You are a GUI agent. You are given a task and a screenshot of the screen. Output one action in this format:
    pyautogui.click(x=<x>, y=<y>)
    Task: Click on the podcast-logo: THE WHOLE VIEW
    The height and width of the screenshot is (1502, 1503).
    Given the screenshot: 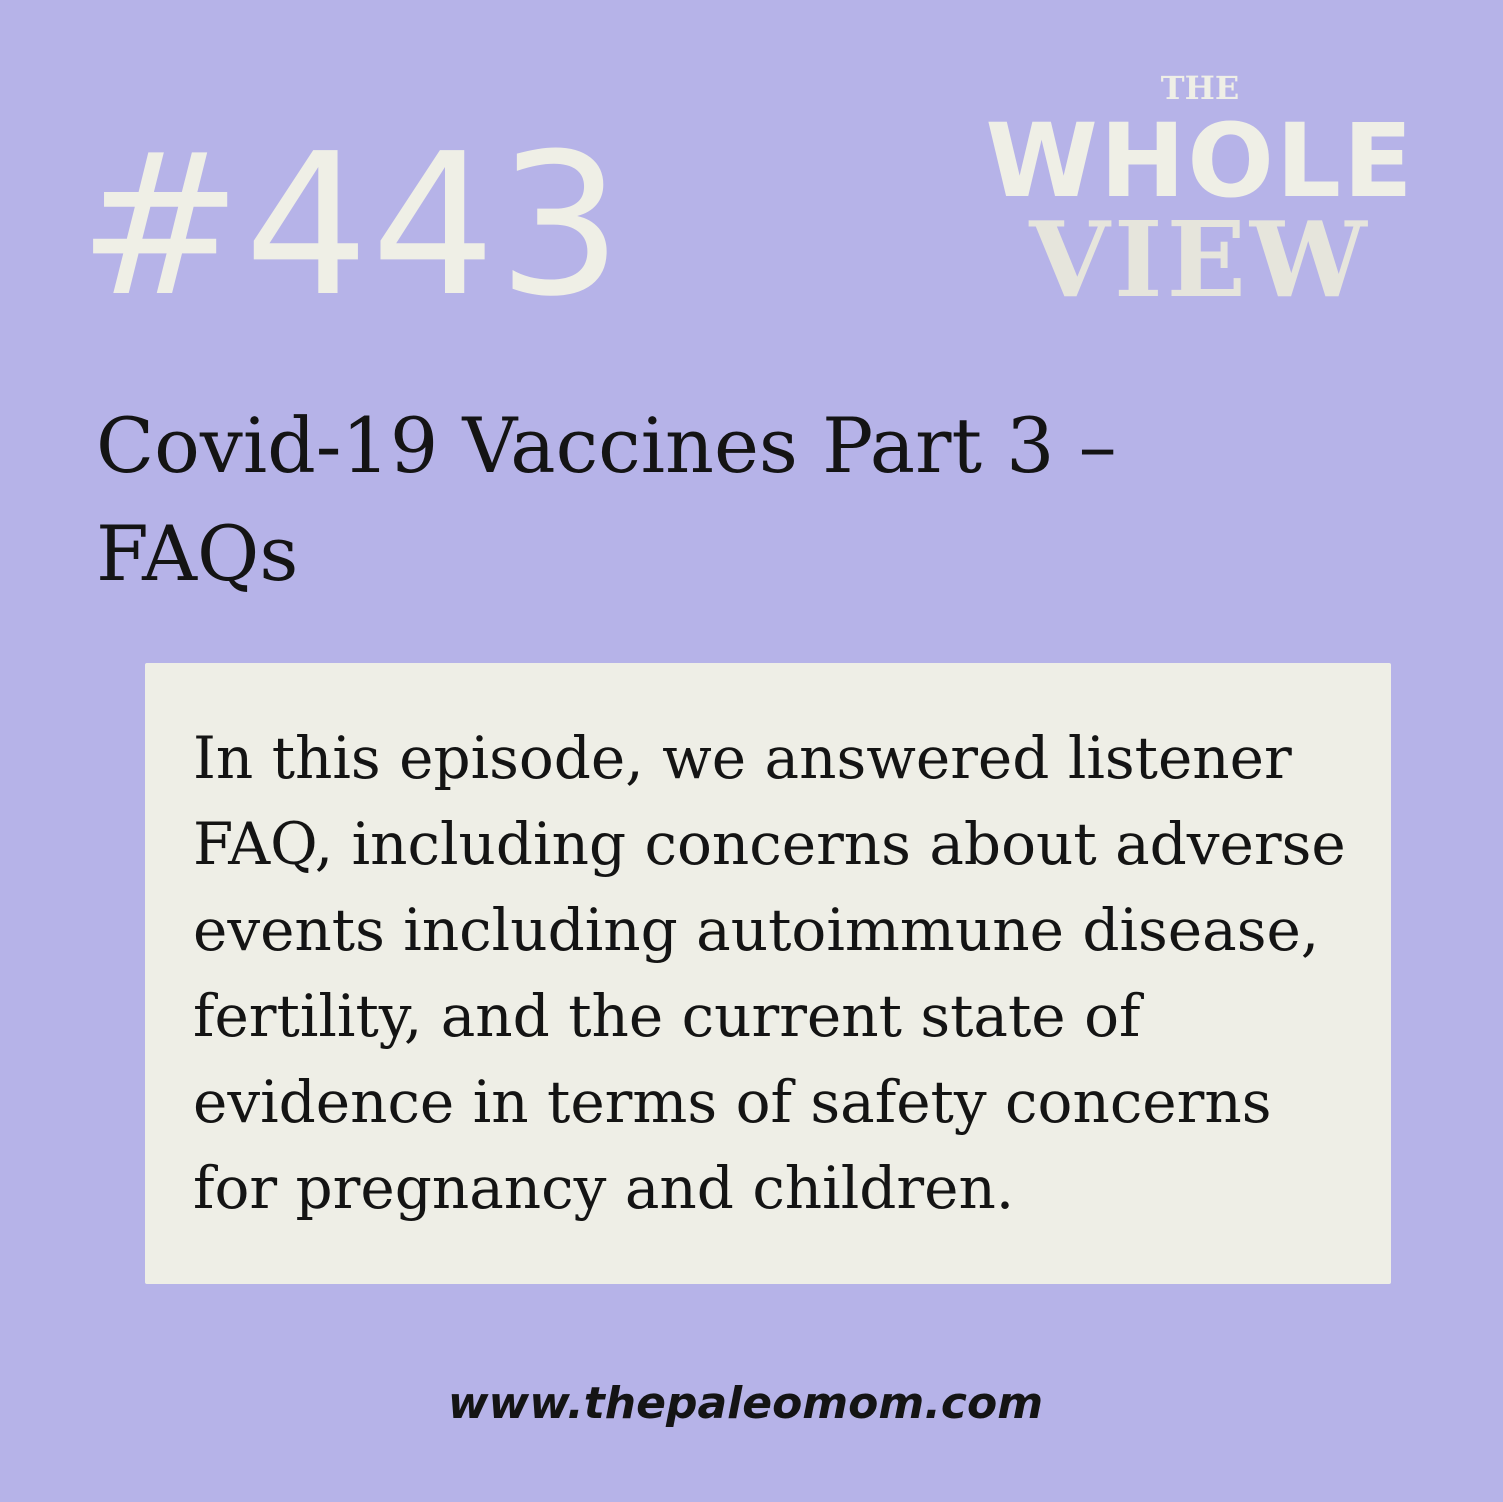 What is the action you would take?
    pyautogui.click(x=1200, y=192)
    